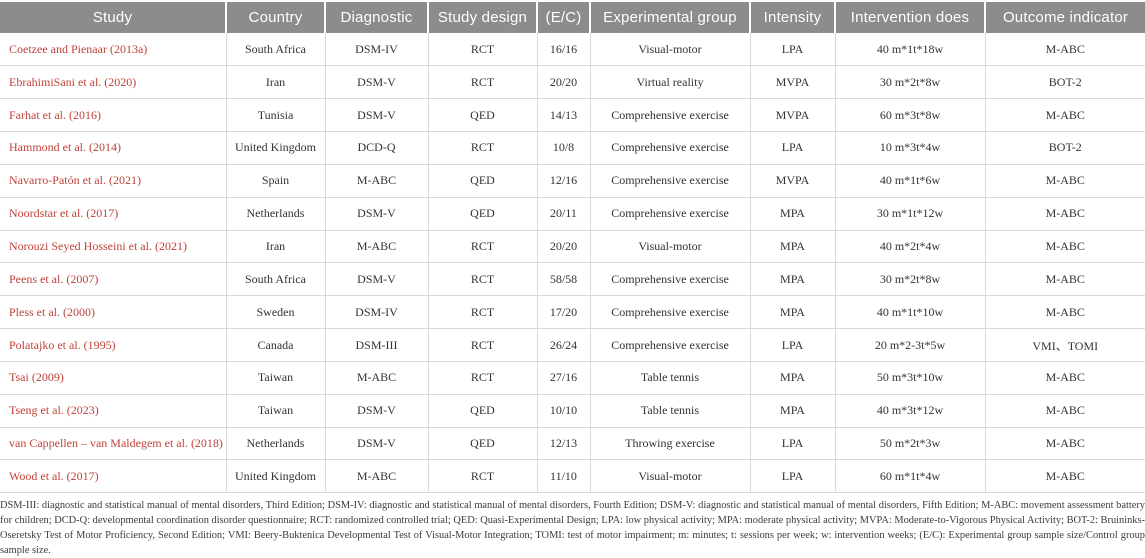  I want to click on cell-country: Sweden, so click(275, 312).